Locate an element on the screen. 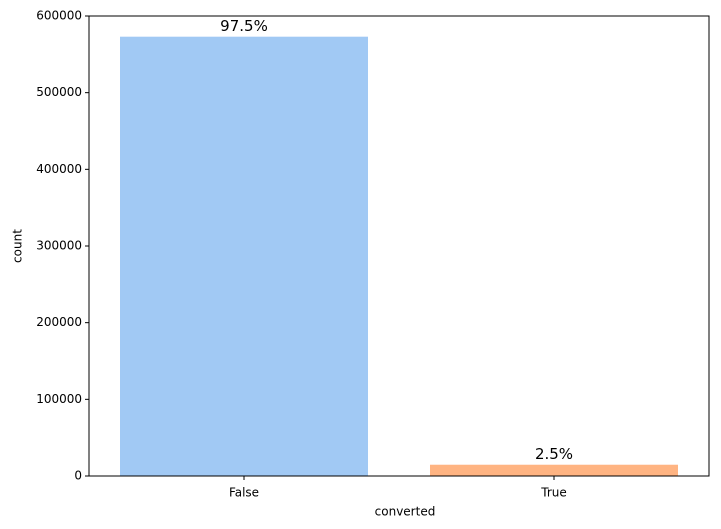 This screenshot has width=721, height=529. bar-annotation: 2.5% is located at coordinates (554, 454).